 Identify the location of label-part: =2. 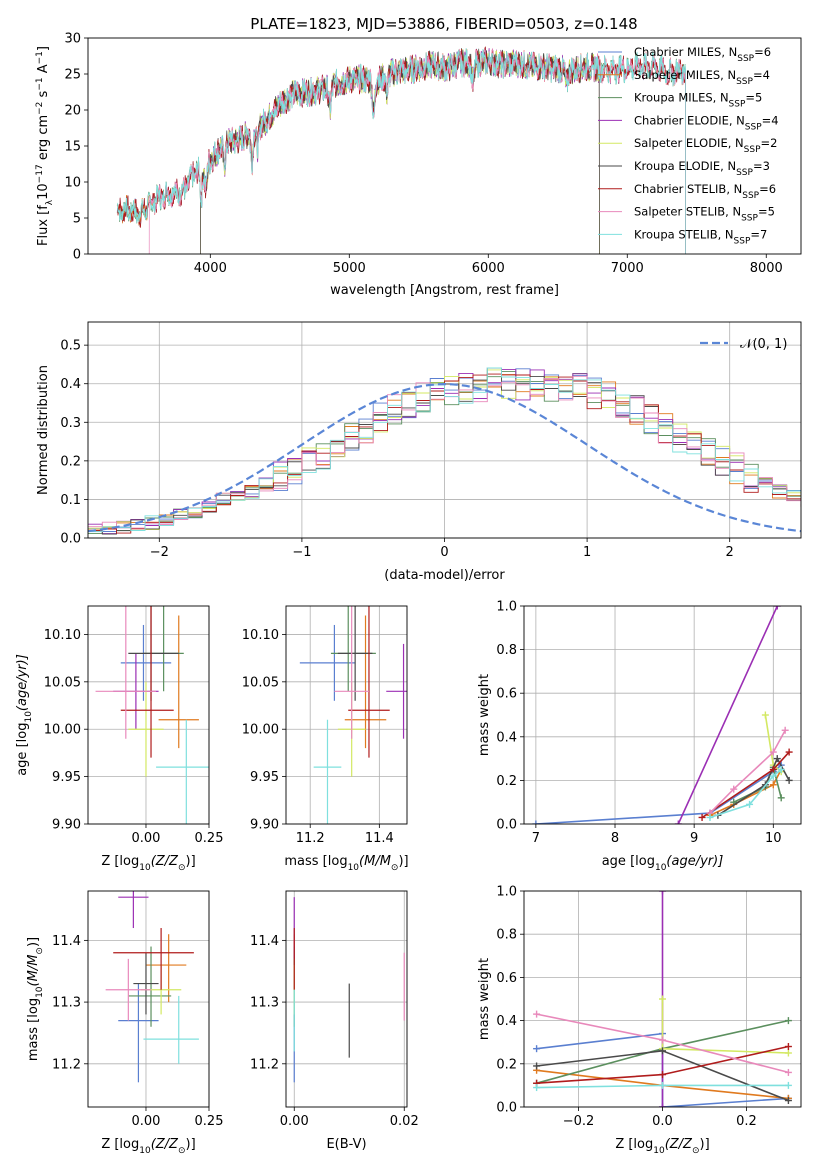
(769, 143).